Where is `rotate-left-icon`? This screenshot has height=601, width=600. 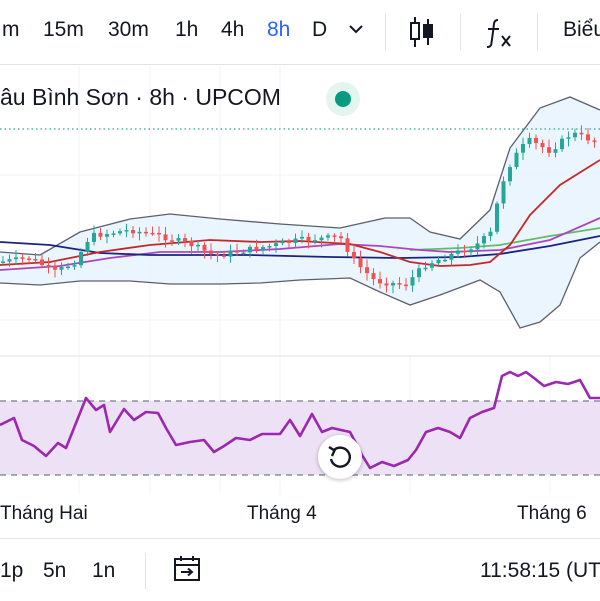 rotate-left-icon is located at coordinates (340, 456).